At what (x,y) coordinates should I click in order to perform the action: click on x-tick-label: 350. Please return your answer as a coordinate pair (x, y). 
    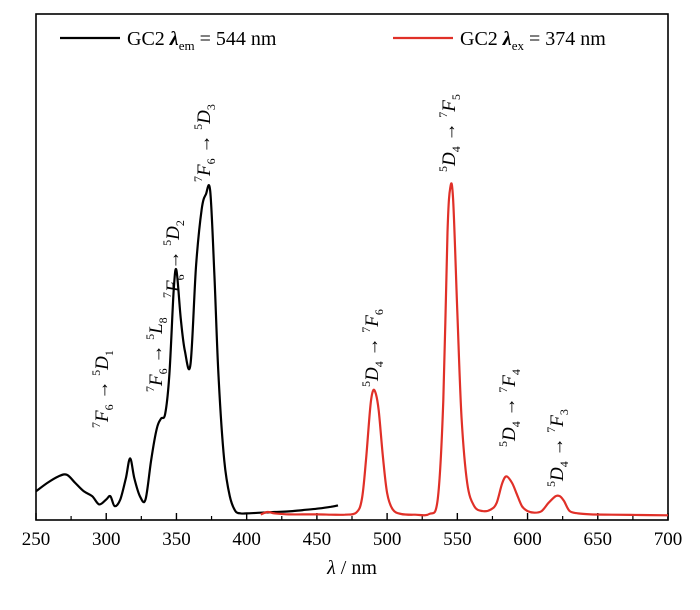
    Looking at the image, I should click on (176, 539).